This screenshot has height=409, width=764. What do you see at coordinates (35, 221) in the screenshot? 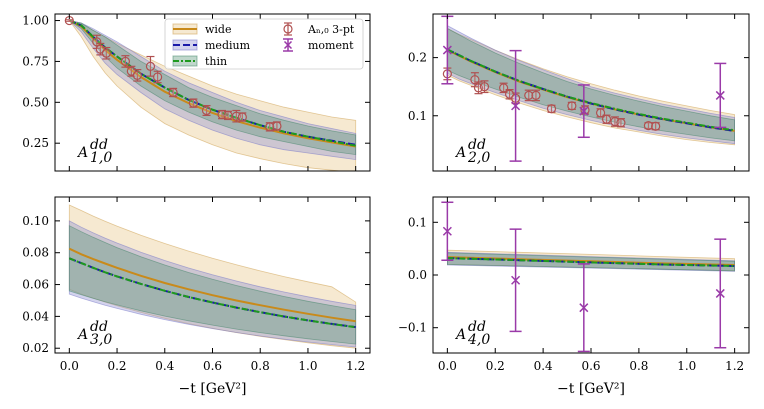
I see `y-tick-label: 0.10` at bounding box center [35, 221].